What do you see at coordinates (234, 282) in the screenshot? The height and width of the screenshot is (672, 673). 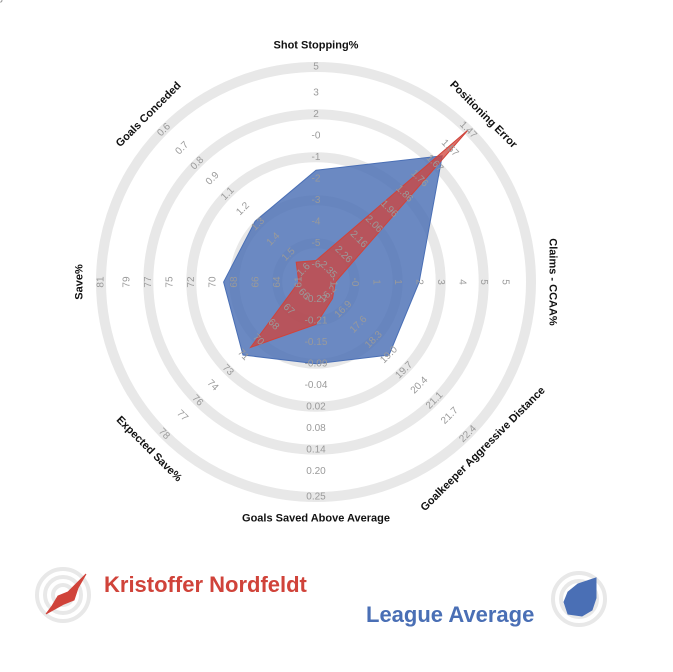 I see `tick-label: 68` at bounding box center [234, 282].